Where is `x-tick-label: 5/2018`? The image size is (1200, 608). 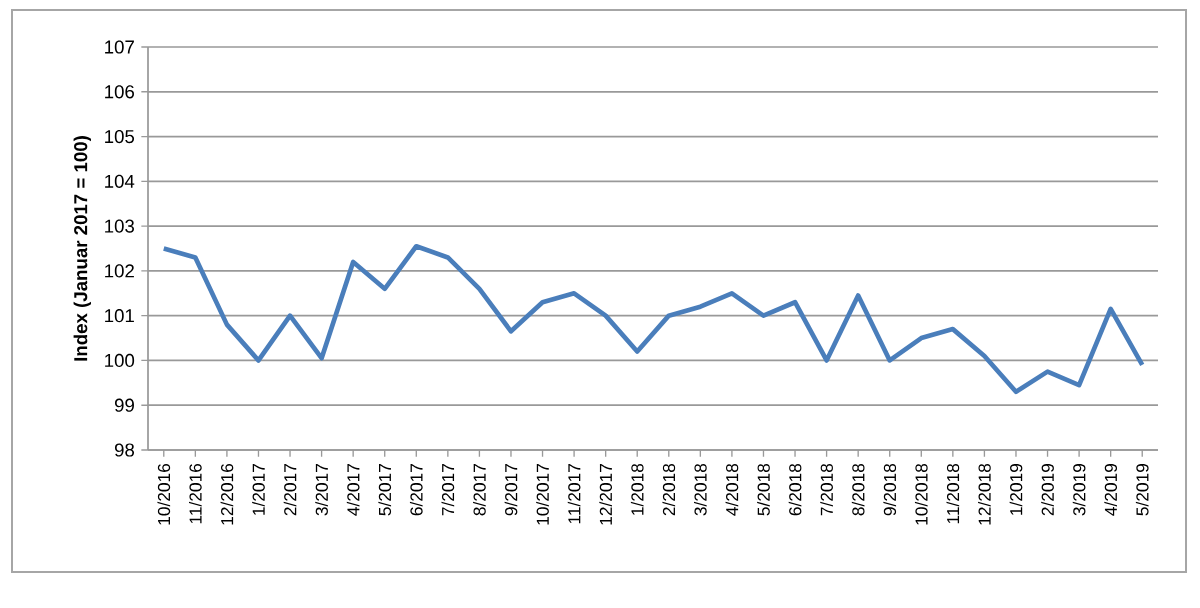 x-tick-label: 5/2018 is located at coordinates (763, 489).